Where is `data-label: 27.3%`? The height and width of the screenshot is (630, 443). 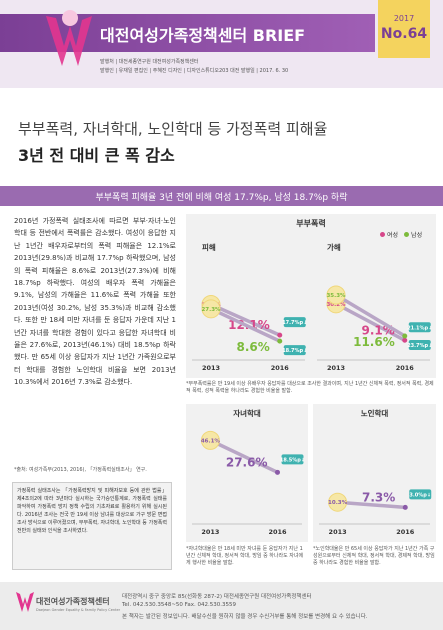
data-label: 27.3% is located at coordinates (211, 310).